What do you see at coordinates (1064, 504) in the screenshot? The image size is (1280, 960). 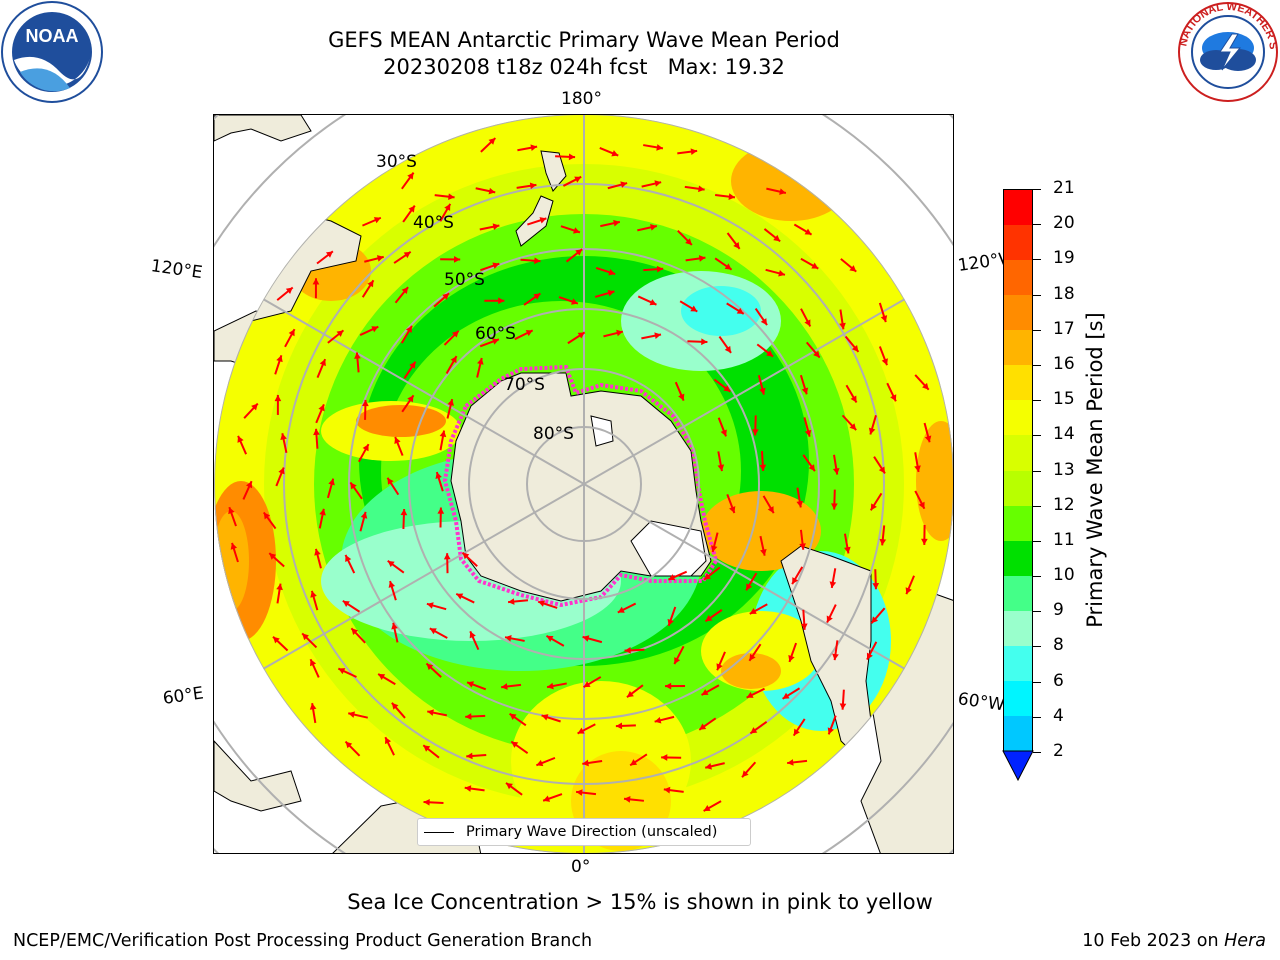 I see `colorbar-tick-label: 12` at bounding box center [1064, 504].